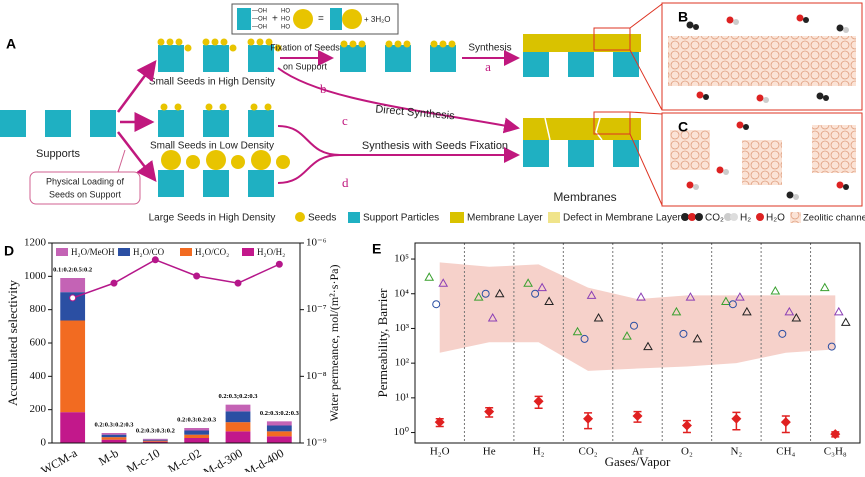  Describe the element at coordinates (9, 251) in the screenshot. I see `panel-label: D` at that location.